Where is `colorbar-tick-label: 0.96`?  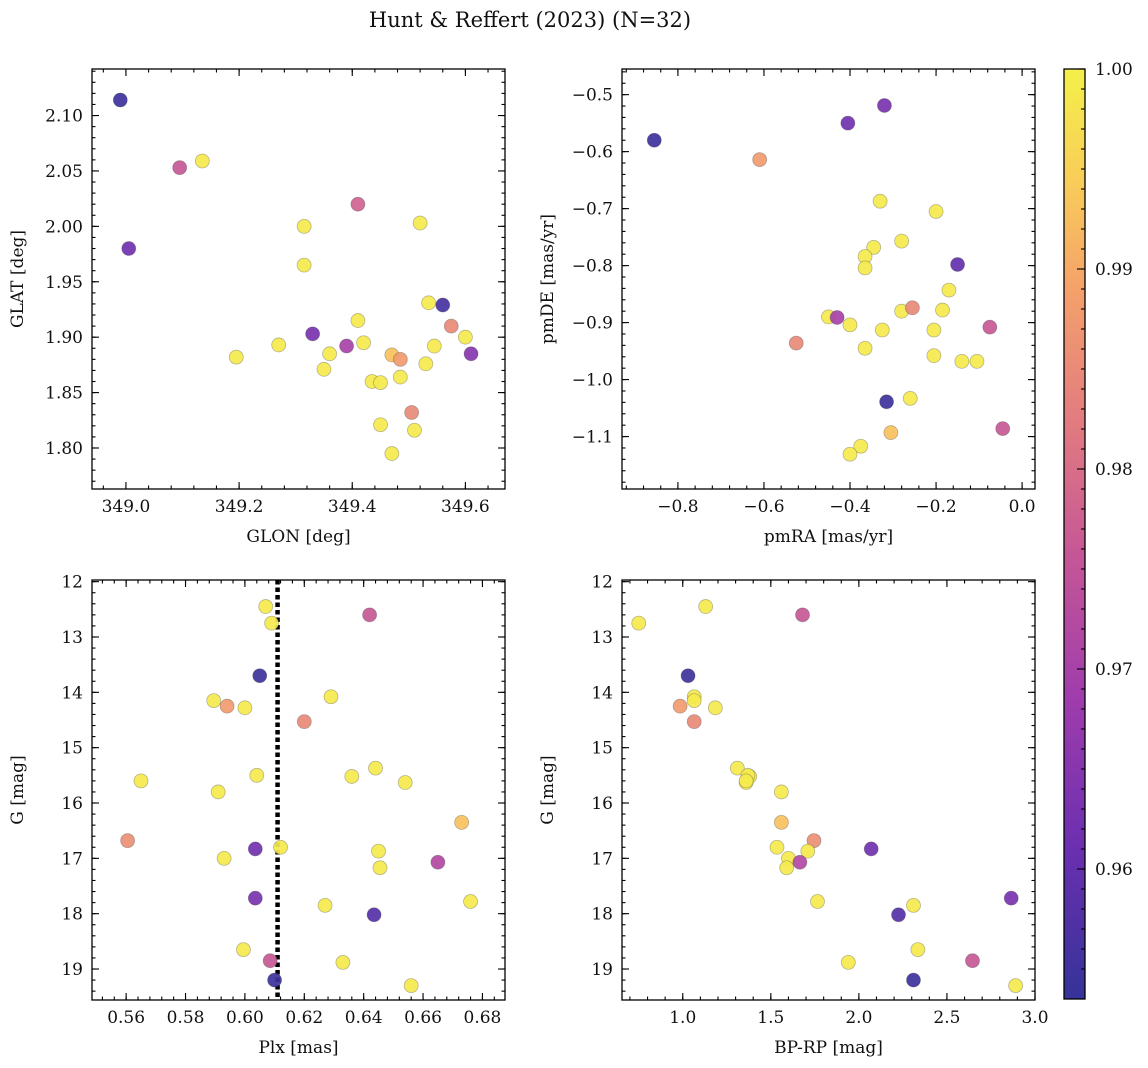 colorbar-tick-label: 0.96 is located at coordinates (1114, 870).